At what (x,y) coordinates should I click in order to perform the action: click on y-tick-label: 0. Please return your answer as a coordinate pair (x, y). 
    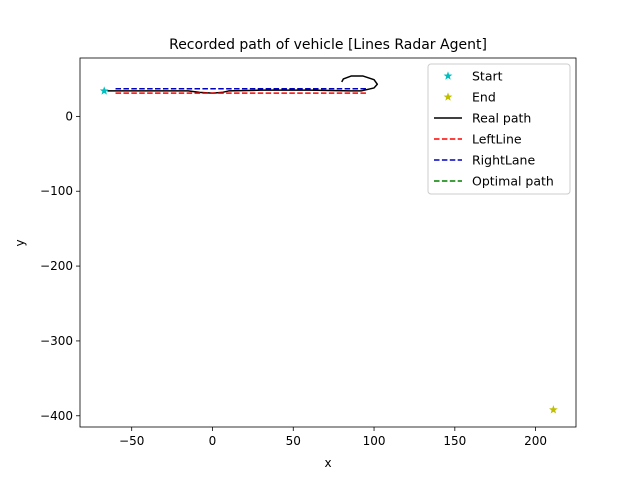
    Looking at the image, I should click on (69, 116).